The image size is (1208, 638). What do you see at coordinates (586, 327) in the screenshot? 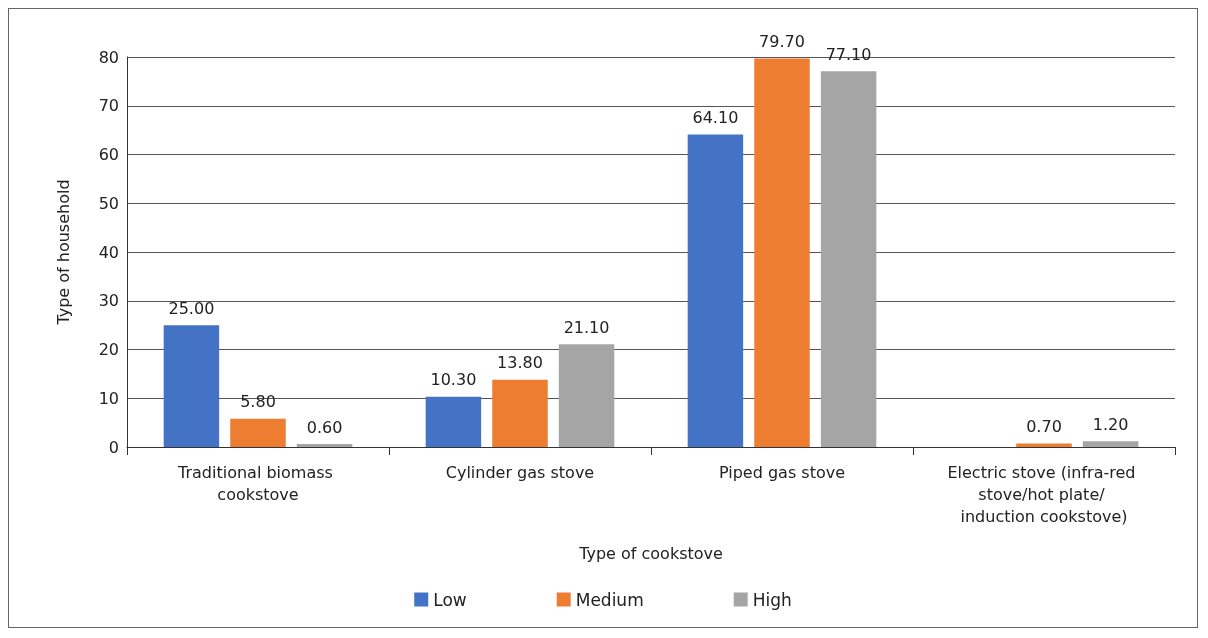
I see `data-label: 21.10` at bounding box center [586, 327].